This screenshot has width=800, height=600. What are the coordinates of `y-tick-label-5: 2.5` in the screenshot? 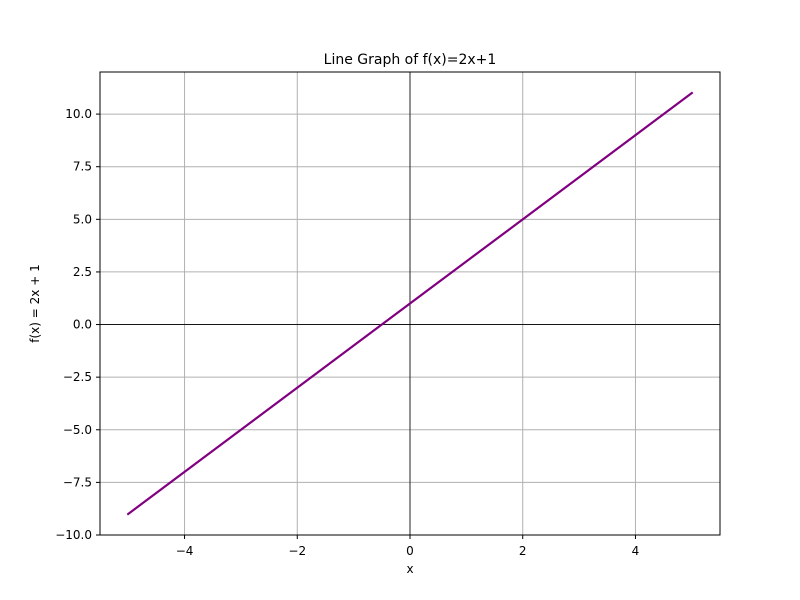 It's located at (82, 272).